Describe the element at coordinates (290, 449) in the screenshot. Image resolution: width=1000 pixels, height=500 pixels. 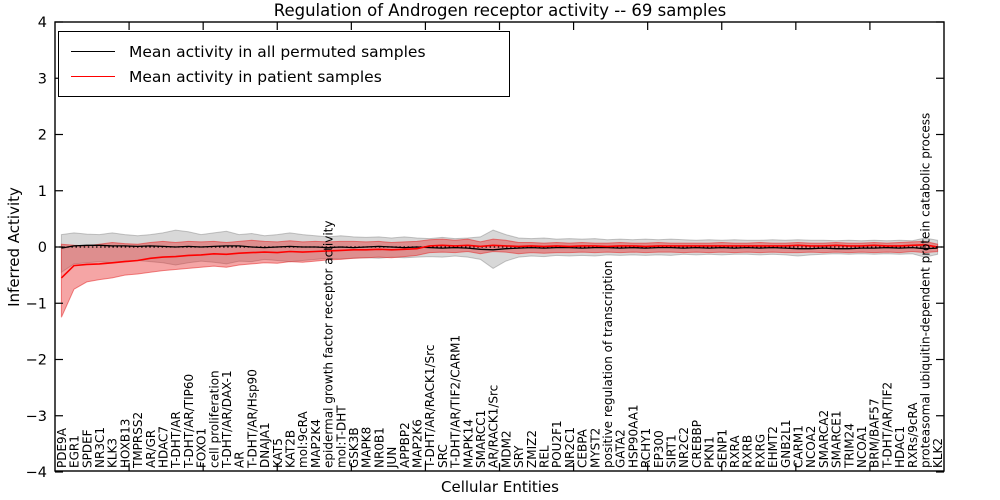
I see `entity-label: KAT2B` at that location.